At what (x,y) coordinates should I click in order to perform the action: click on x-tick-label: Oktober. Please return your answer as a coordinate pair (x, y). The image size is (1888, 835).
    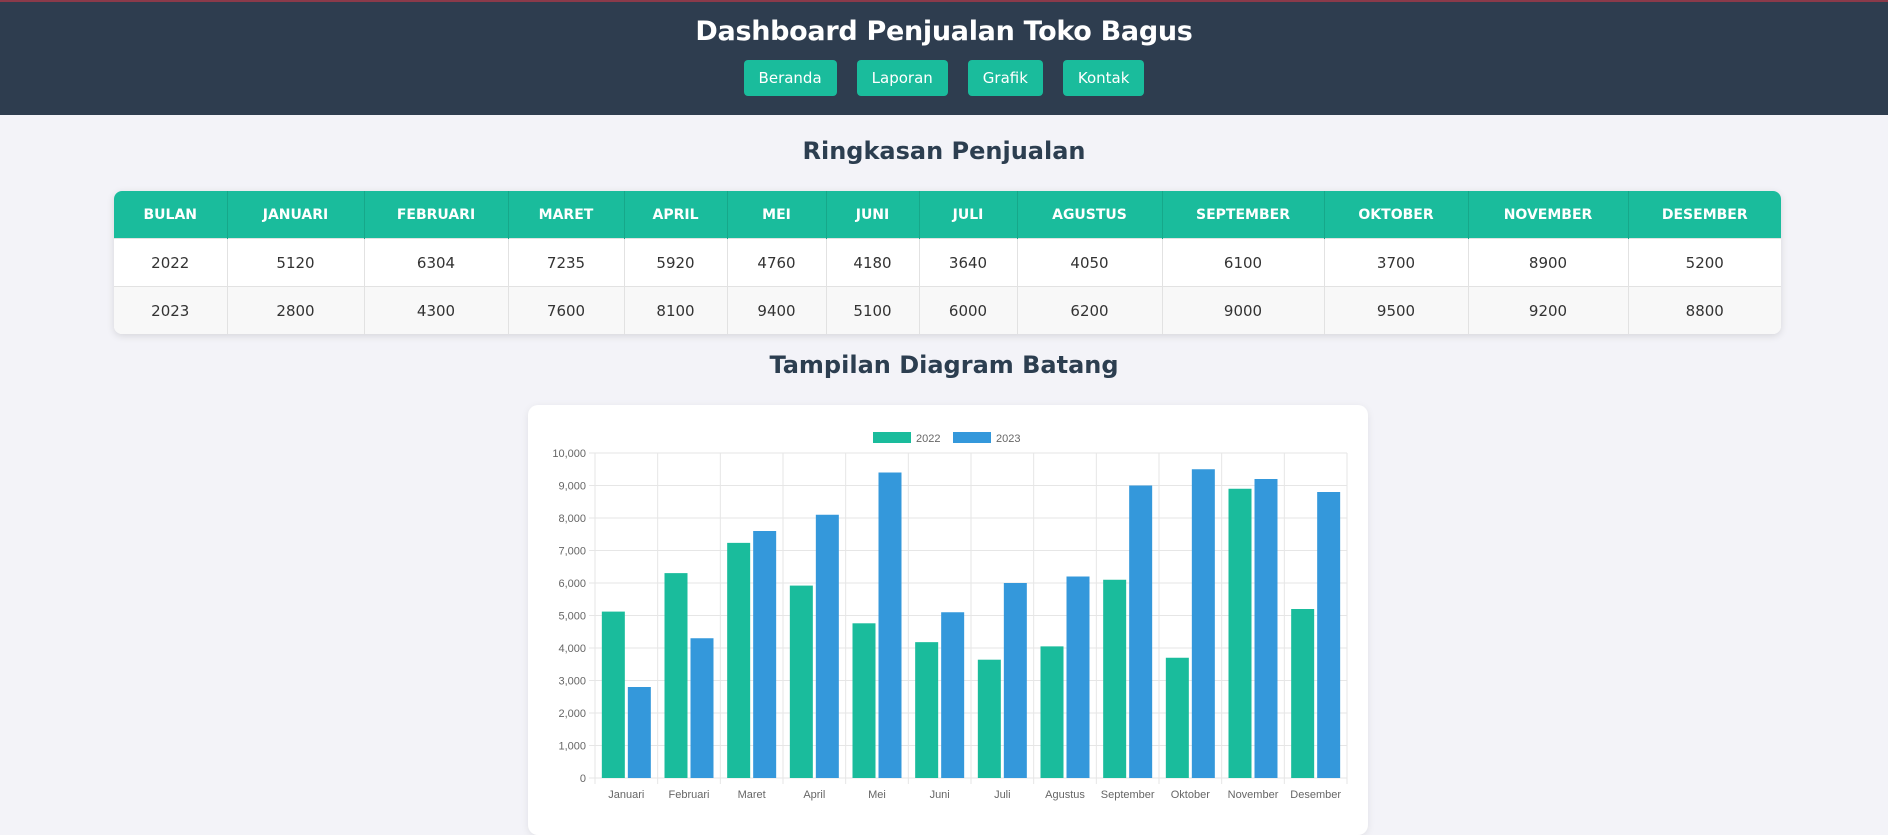
    Looking at the image, I should click on (1190, 795).